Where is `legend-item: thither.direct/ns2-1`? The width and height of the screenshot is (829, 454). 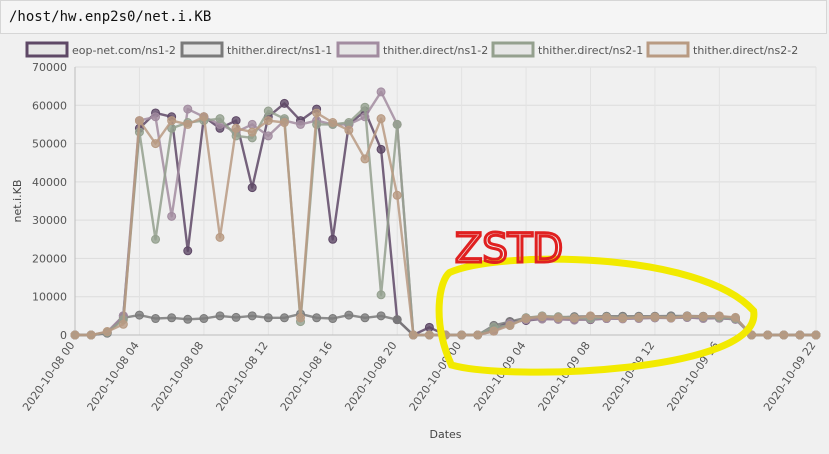 legend-item: thither.direct/ns2-1 is located at coordinates (567, 49).